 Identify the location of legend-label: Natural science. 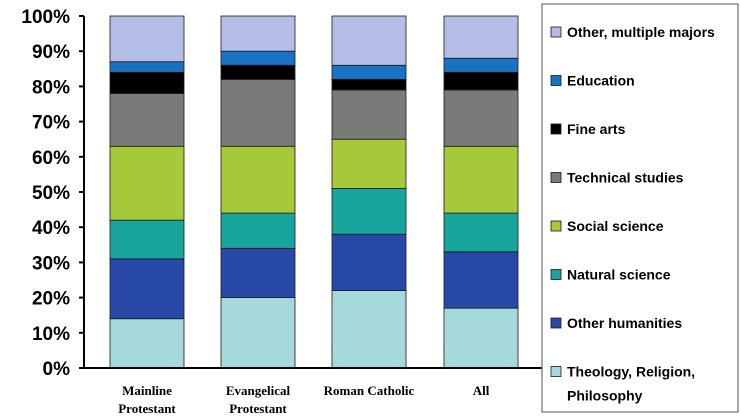
(619, 275).